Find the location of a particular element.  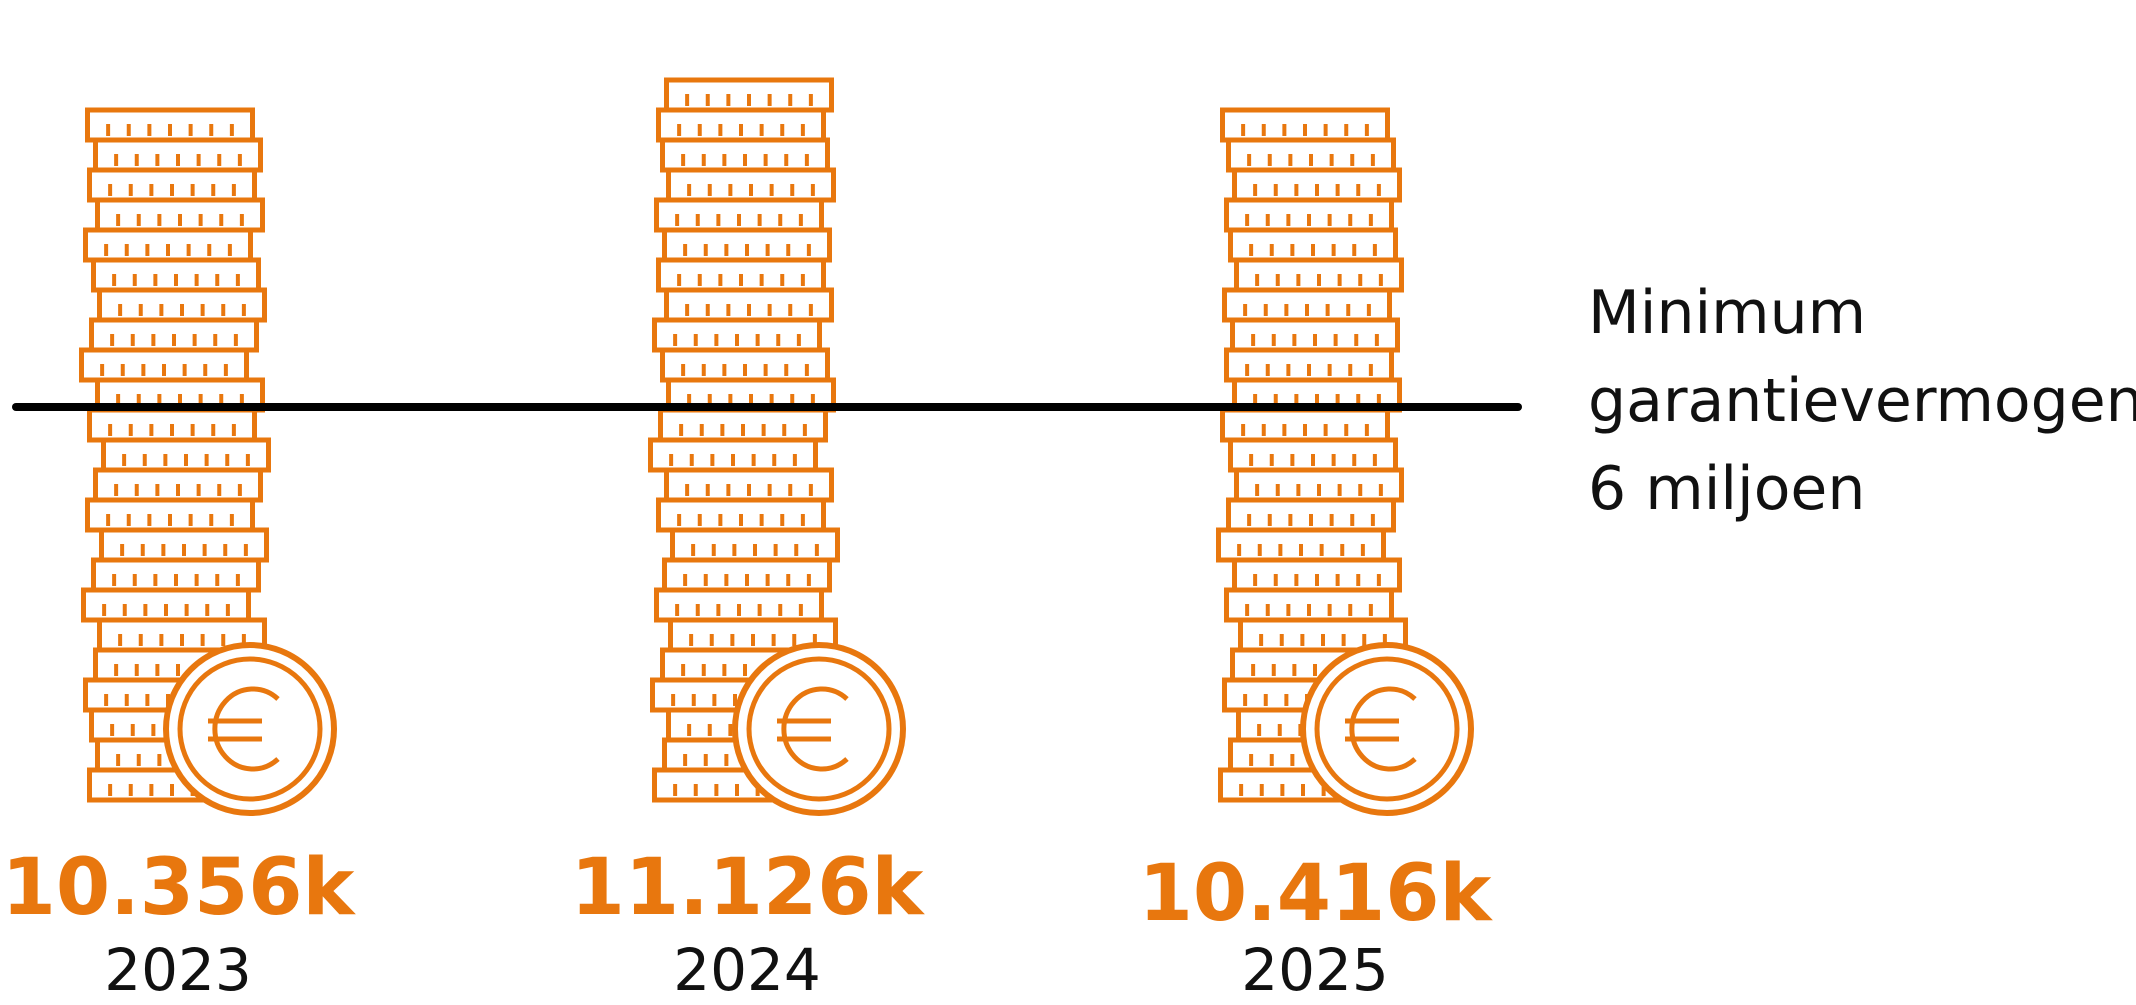

reference-label: Minimum is located at coordinates (1727, 313).